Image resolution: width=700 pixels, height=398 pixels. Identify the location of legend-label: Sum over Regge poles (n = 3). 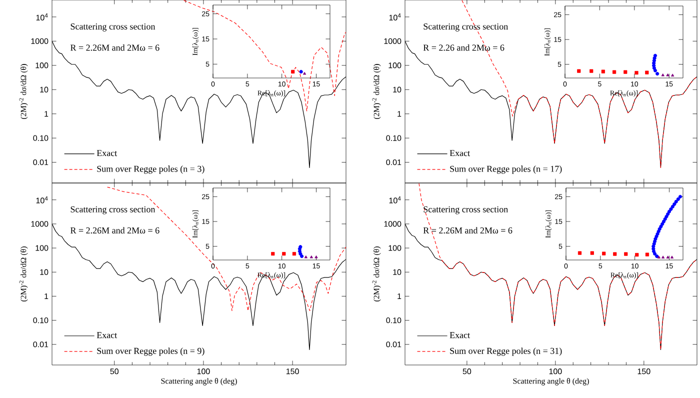
(150, 170).